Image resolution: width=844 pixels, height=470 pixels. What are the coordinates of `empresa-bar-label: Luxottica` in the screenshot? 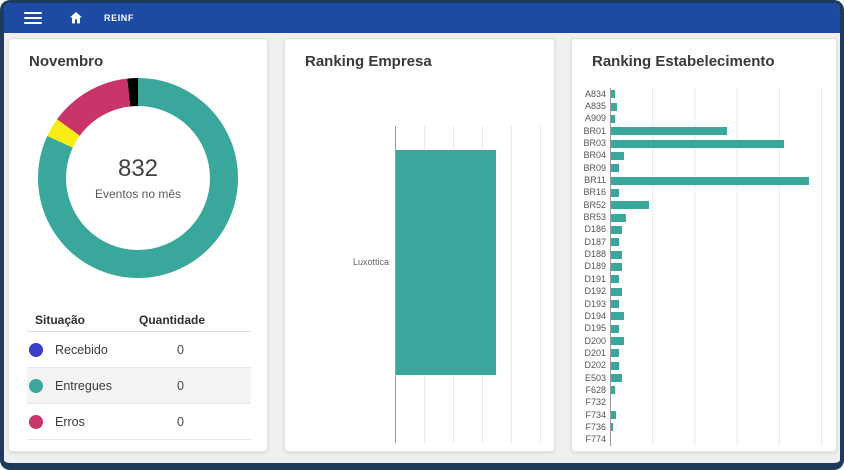 It's located at (370, 262).